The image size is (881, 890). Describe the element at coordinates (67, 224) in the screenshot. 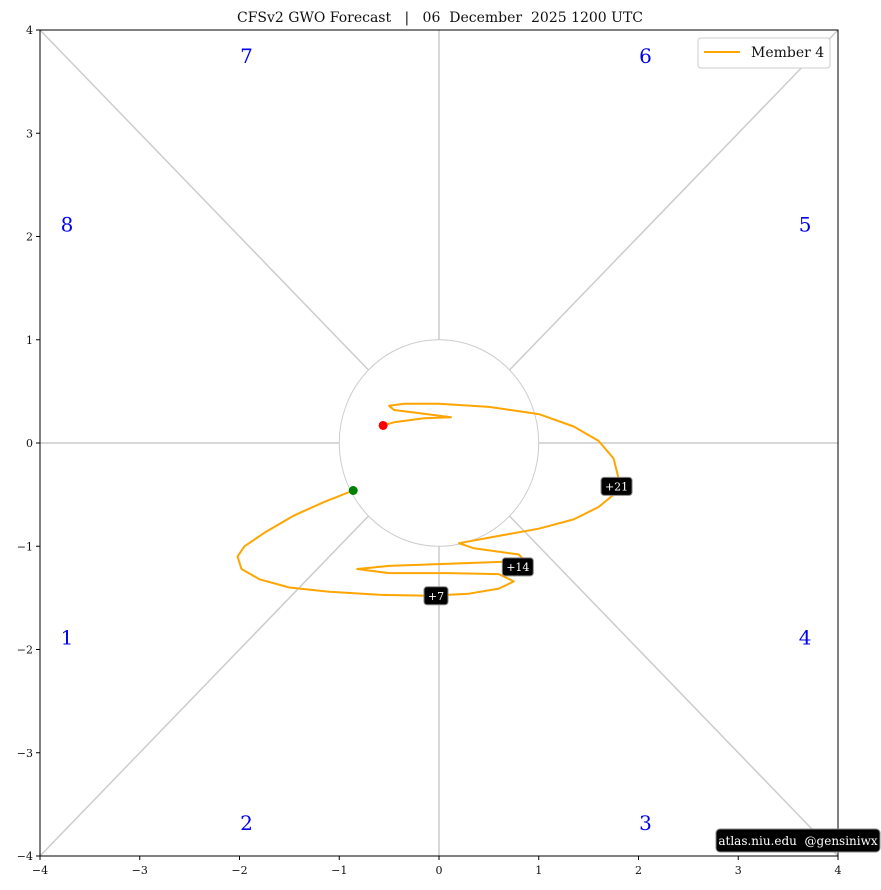

I see `phase-label-8: 8` at that location.